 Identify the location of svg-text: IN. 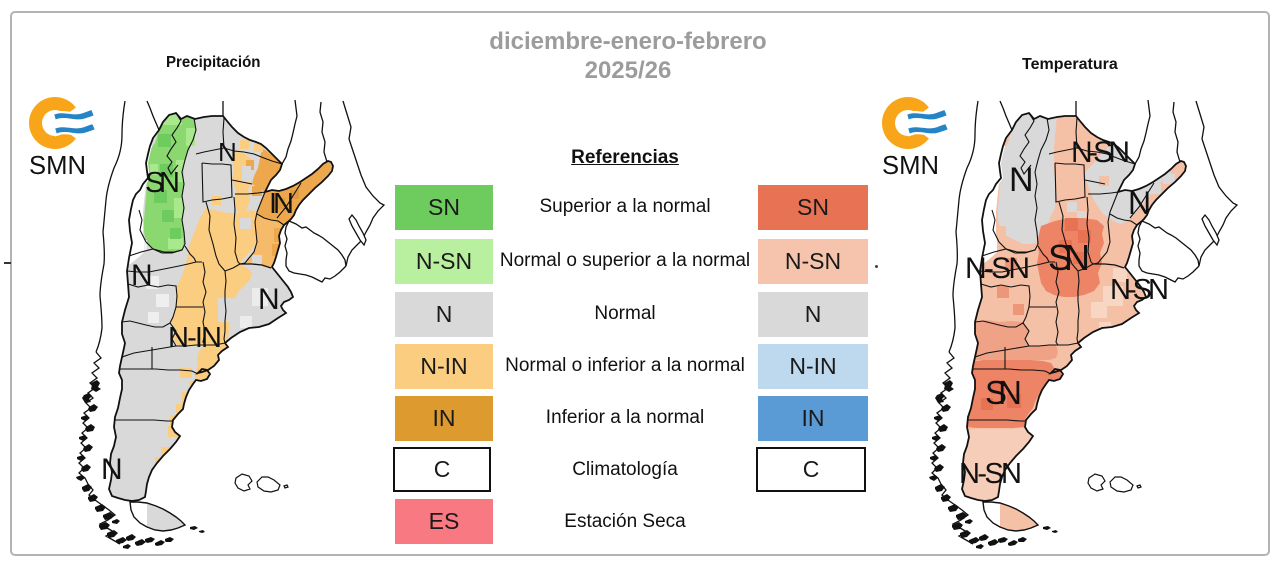
(281, 204).